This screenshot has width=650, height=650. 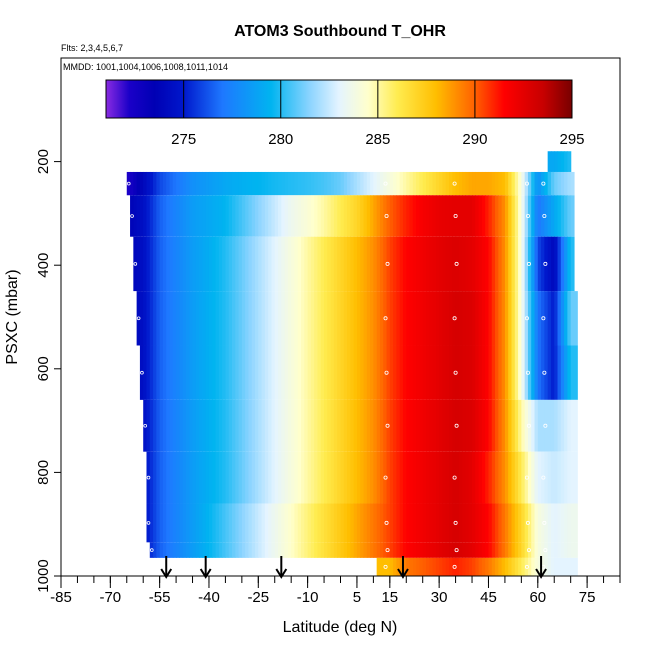 I want to click on colorbar-tick-label: 280, so click(x=280, y=139).